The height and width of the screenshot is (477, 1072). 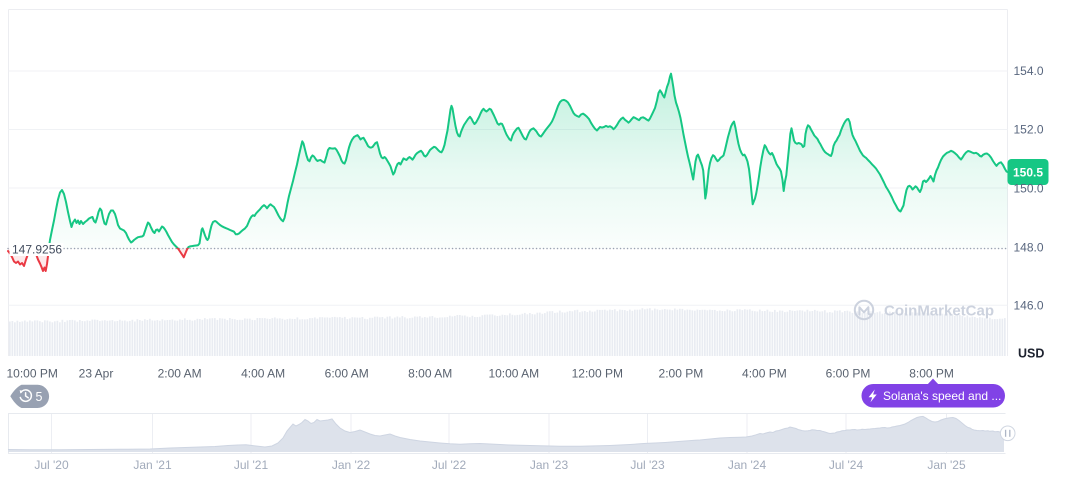 What do you see at coordinates (939, 311) in the screenshot?
I see `svg-text: CoinMarketCap` at bounding box center [939, 311].